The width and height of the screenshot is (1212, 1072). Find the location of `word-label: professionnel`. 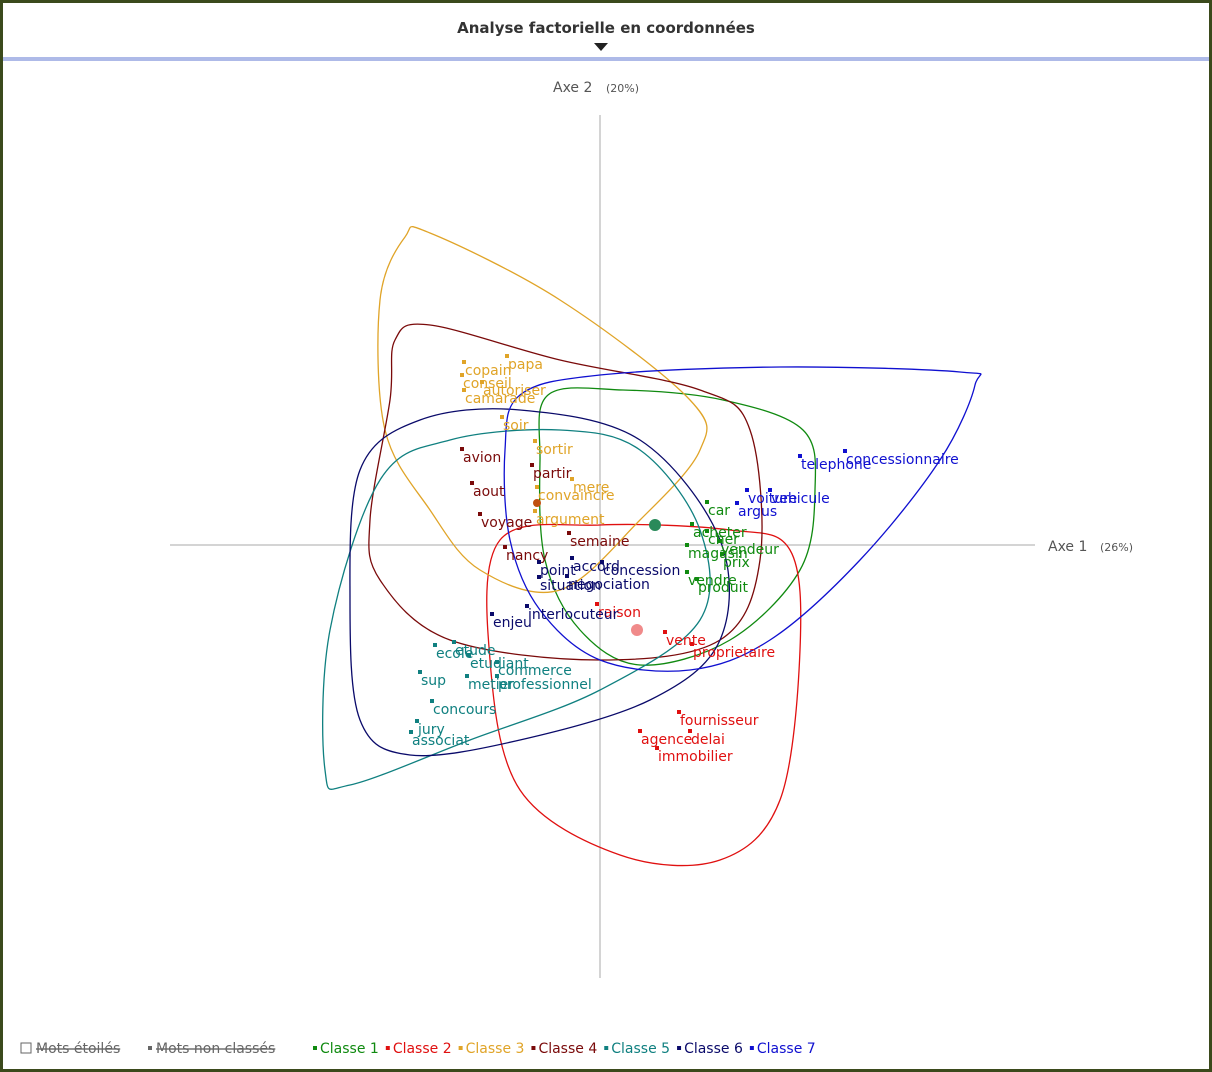

word-label: professionnel is located at coordinates (545, 685).